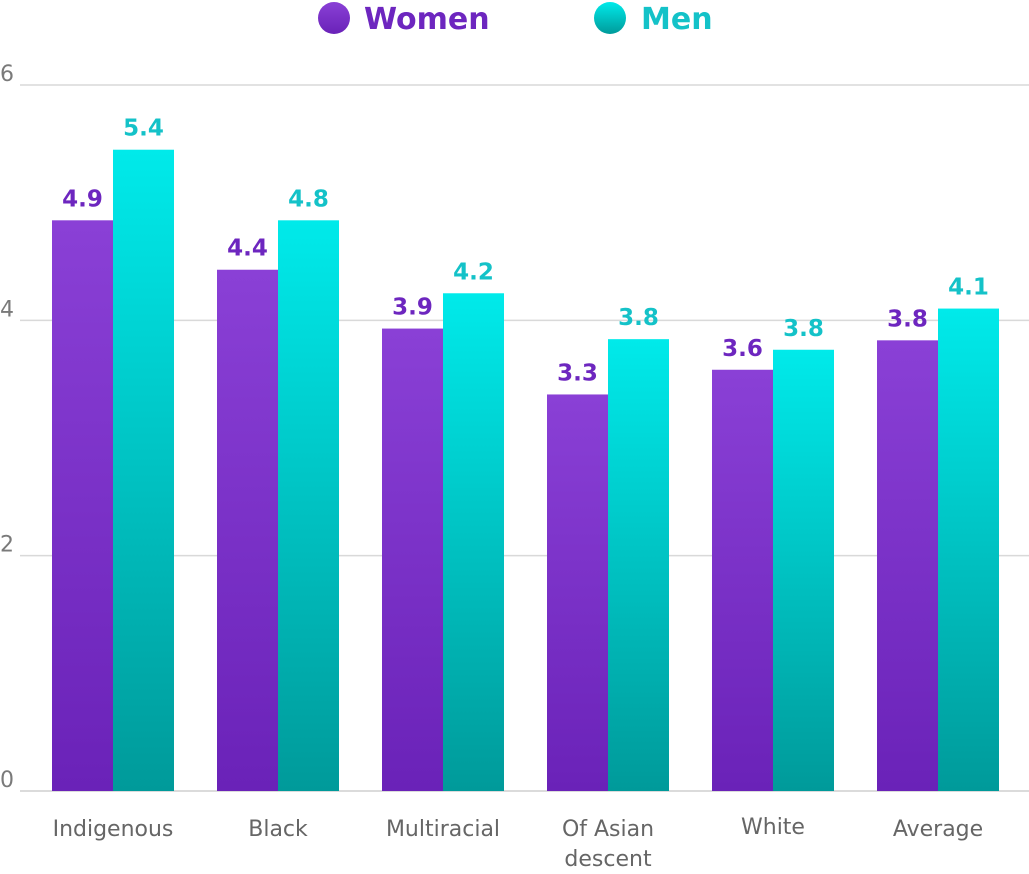 Image resolution: width=1029 pixels, height=874 pixels. What do you see at coordinates (577, 373) in the screenshot?
I see `value-label-women: 3.3` at bounding box center [577, 373].